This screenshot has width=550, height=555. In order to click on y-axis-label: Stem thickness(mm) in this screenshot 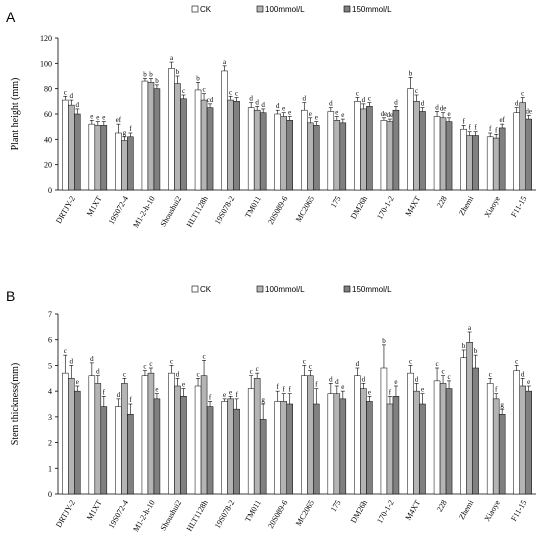, I will do `click(15, 404)`.